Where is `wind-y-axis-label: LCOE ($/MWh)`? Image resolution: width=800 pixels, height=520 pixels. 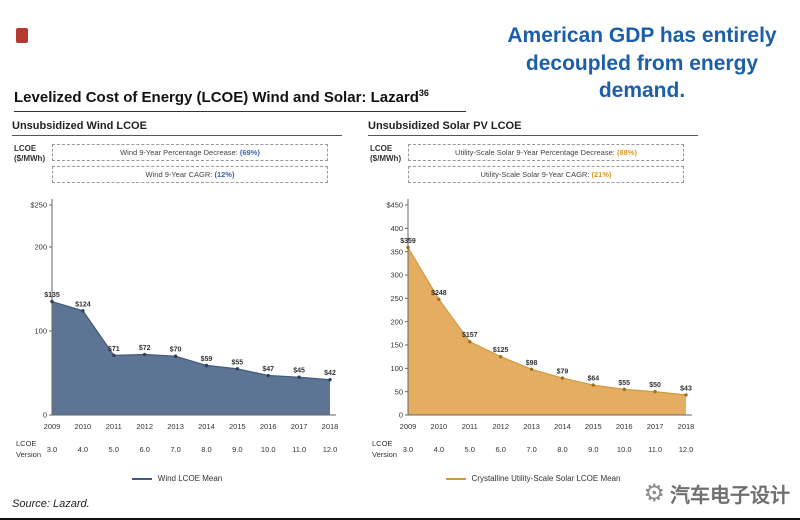
wind-y-axis-label: LCOE ($/MWh) is located at coordinates (30, 154).